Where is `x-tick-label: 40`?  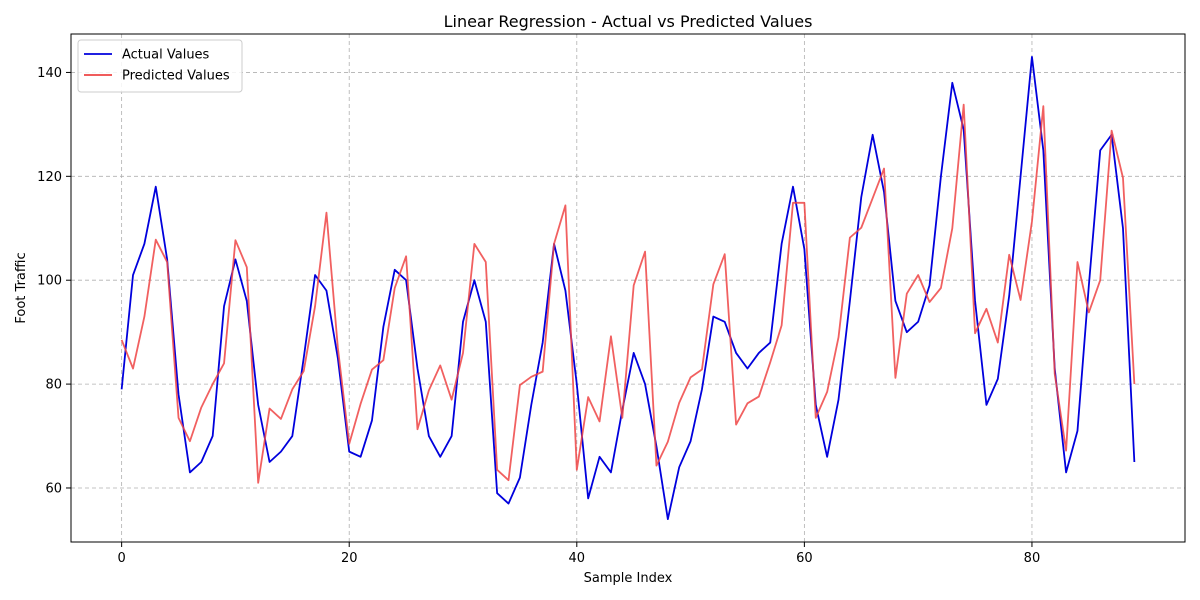 x-tick-label: 40 is located at coordinates (577, 558).